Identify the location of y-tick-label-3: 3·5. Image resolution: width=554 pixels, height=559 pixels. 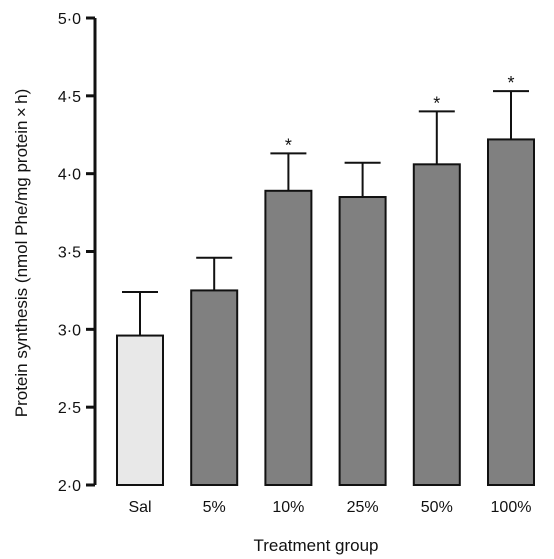
(69, 253).